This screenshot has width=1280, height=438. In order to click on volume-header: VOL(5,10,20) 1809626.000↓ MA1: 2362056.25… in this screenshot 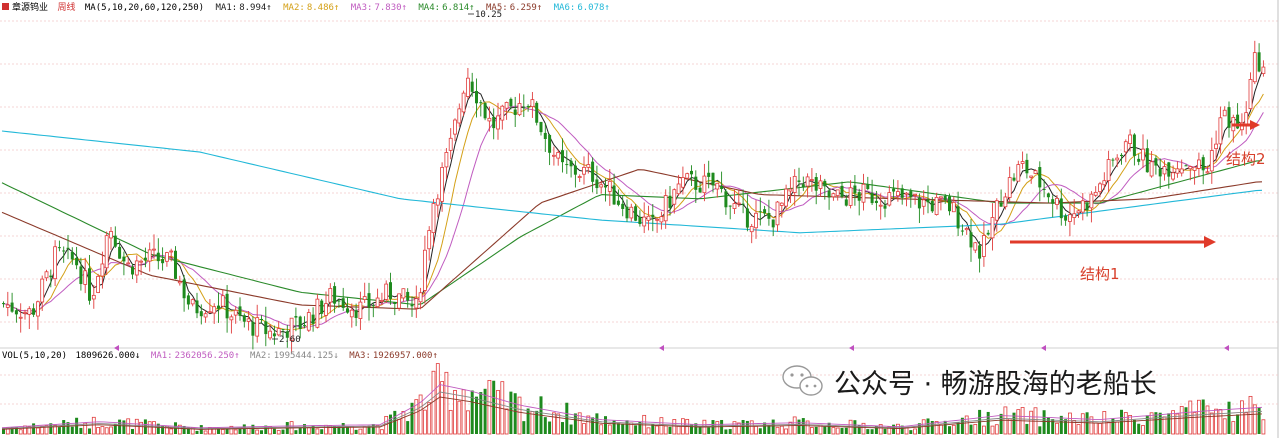, I will do `click(220, 356)`.